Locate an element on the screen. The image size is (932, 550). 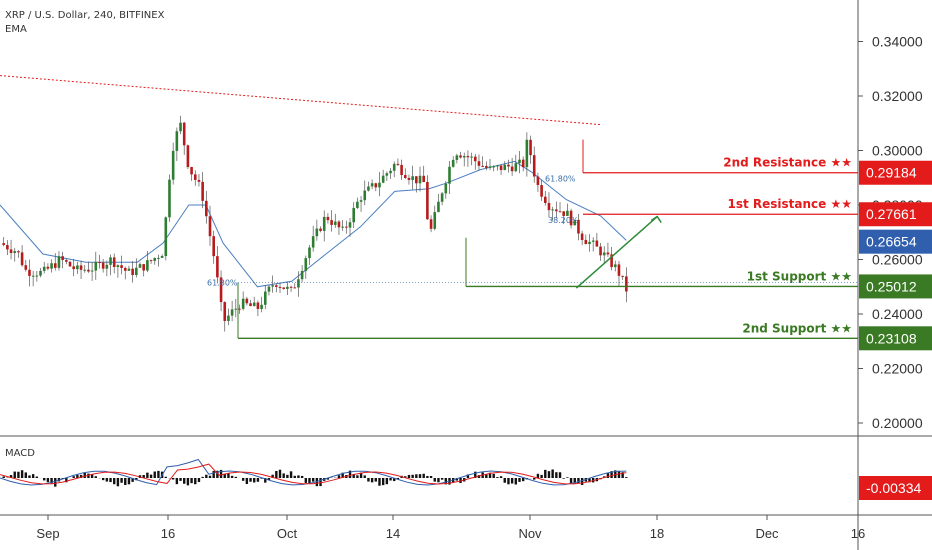
resistance-trendline is located at coordinates (300, 100).